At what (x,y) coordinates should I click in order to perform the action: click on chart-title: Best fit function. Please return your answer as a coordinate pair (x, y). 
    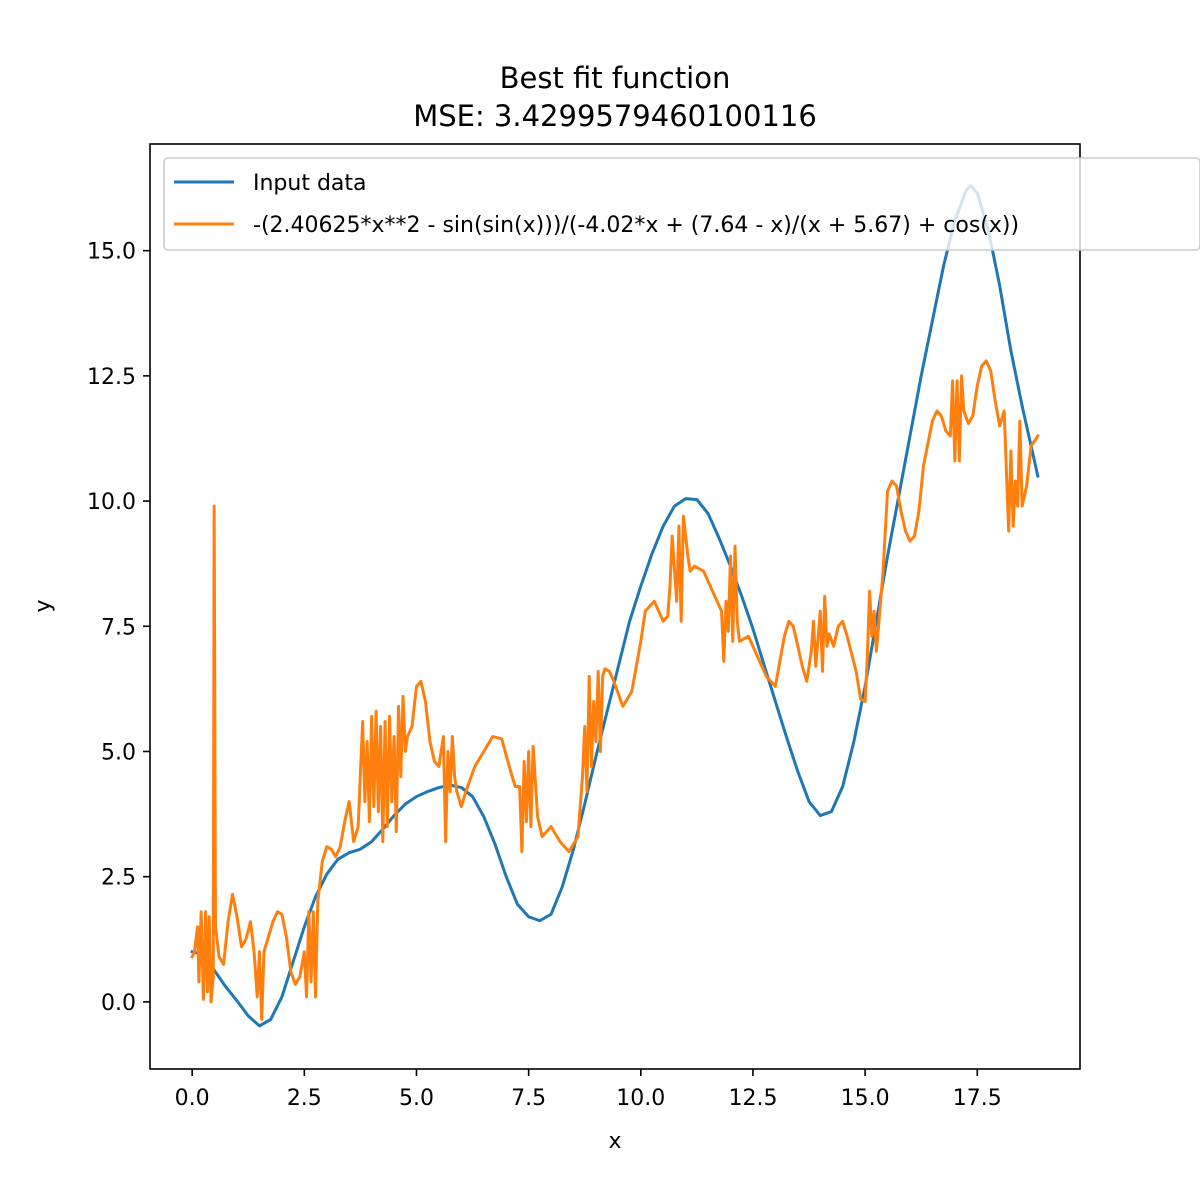
    Looking at the image, I should click on (615, 78).